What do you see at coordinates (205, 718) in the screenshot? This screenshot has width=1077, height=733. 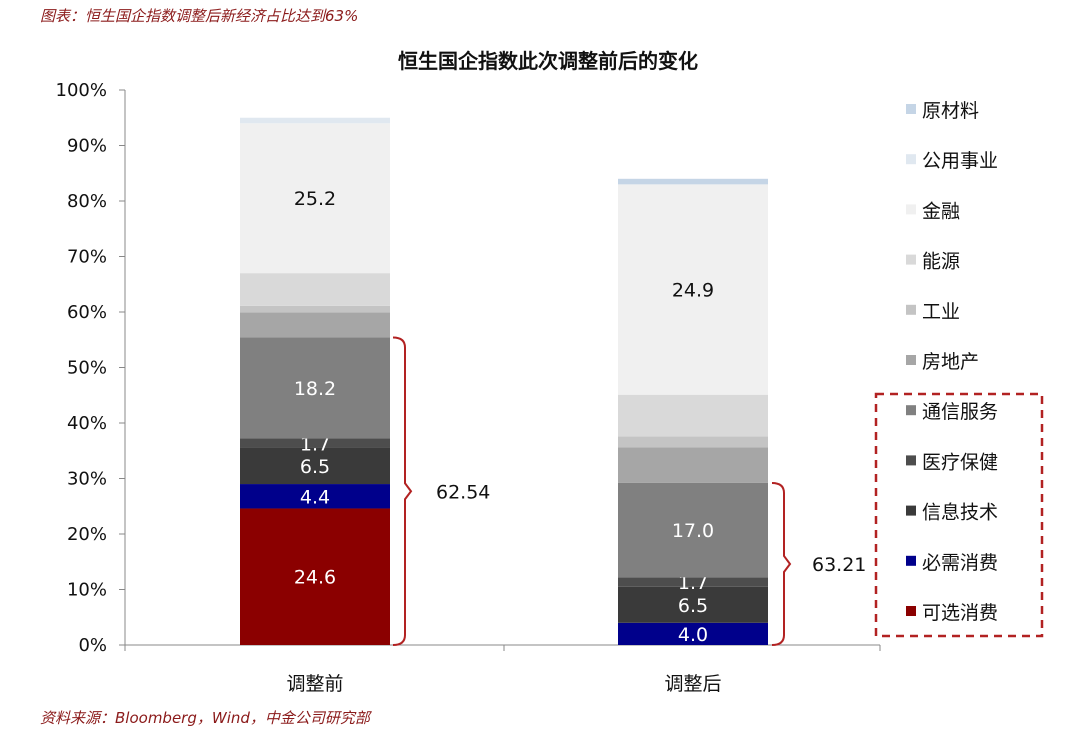 I see `source-note: 资料来源：Bloomberg，Wind，中金公司研究部` at bounding box center [205, 718].